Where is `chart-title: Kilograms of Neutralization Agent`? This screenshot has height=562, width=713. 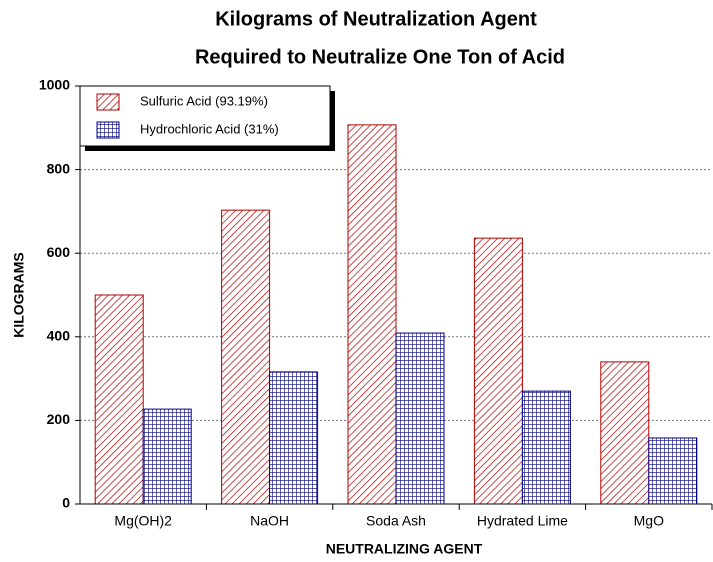
chart-title: Kilograms of Neutralization Agent is located at coordinates (376, 19).